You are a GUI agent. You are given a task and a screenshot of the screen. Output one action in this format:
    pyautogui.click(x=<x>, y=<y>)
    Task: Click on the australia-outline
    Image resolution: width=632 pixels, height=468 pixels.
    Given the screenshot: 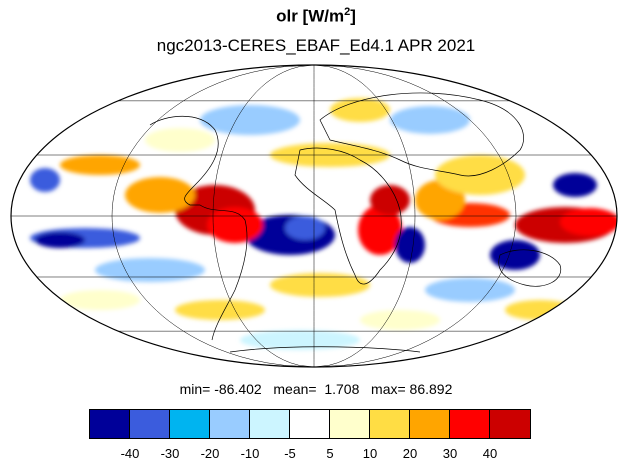 What is the action you would take?
    pyautogui.click(x=530, y=268)
    